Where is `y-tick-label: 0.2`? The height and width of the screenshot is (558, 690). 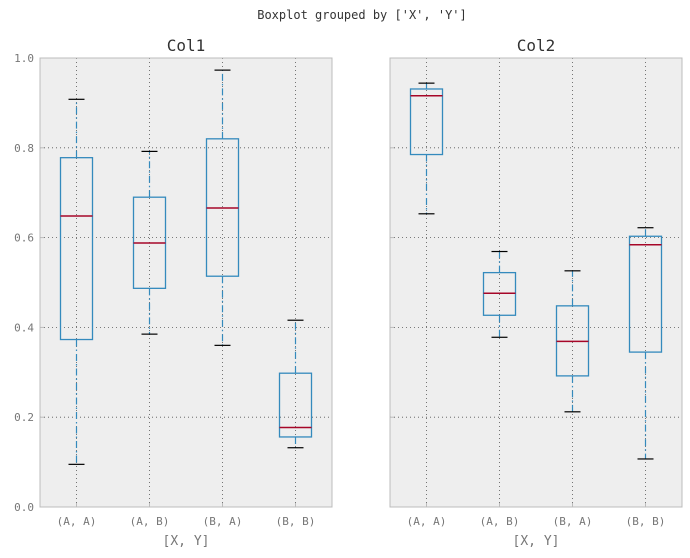
y-tick-label: 0.2 is located at coordinates (24, 417).